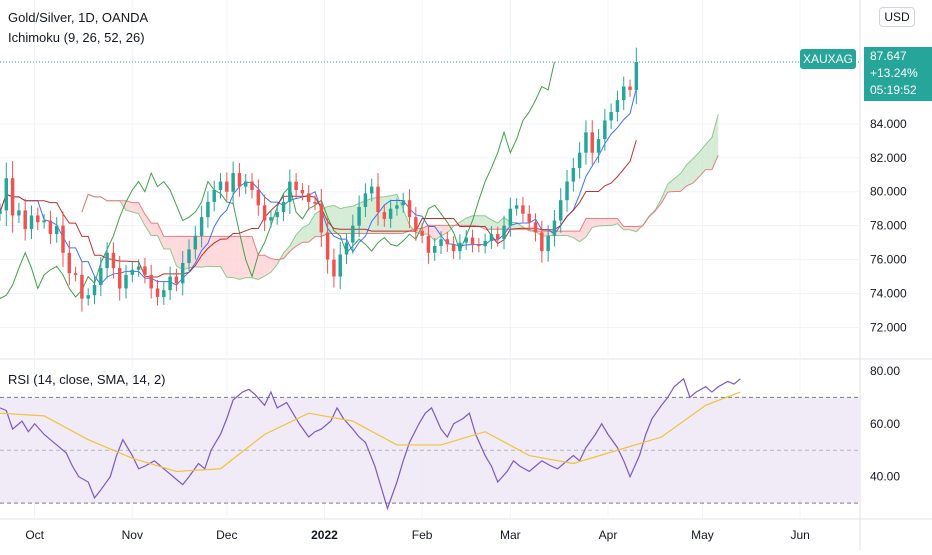  Describe the element at coordinates (78, 17) in the screenshot. I see `symbol-title: Gold/Silver, 1D, OANDA` at that location.